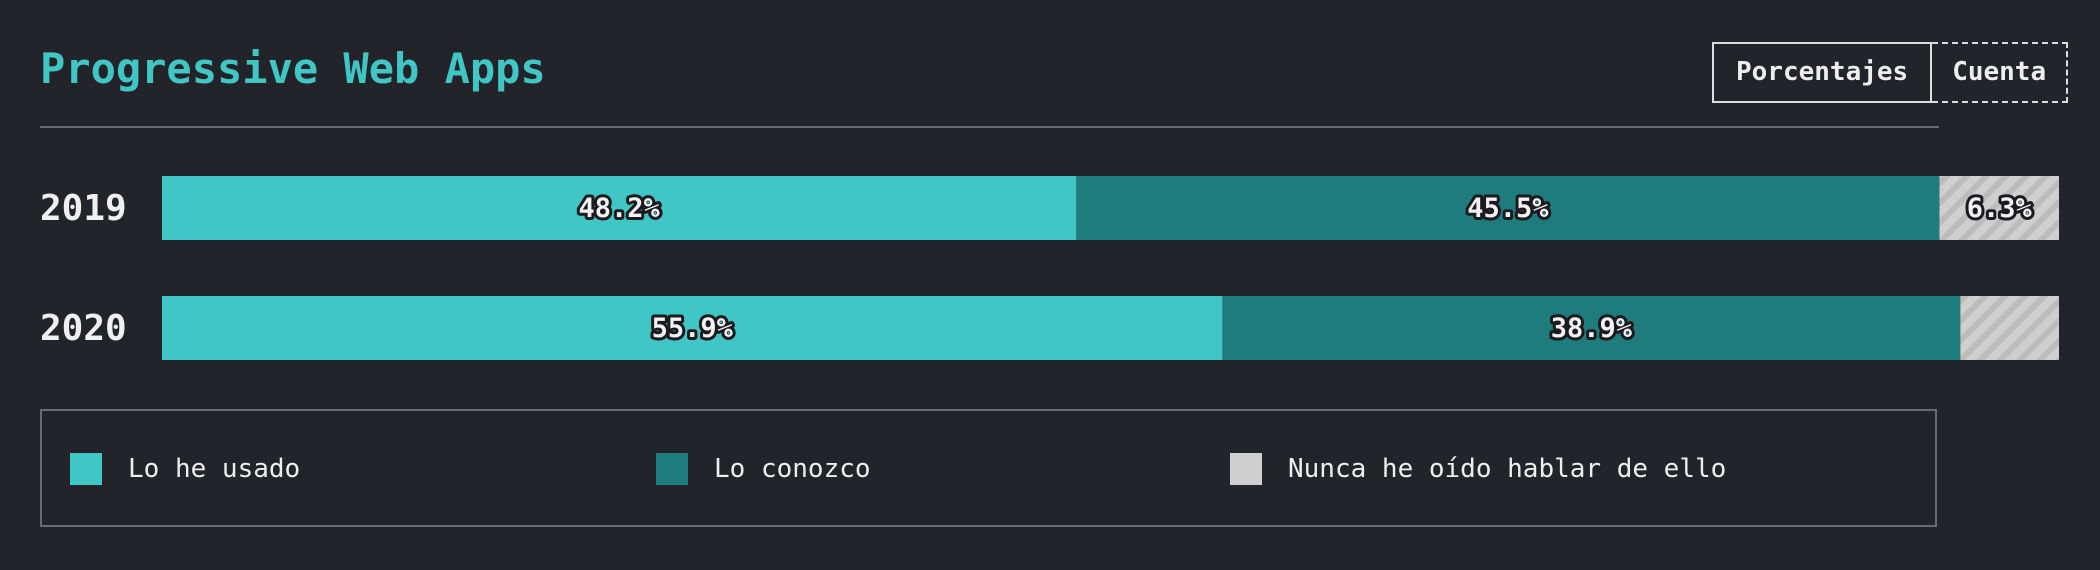  I want to click on legend-item-never: Nunca he oído hablar de ello, so click(1478, 469).